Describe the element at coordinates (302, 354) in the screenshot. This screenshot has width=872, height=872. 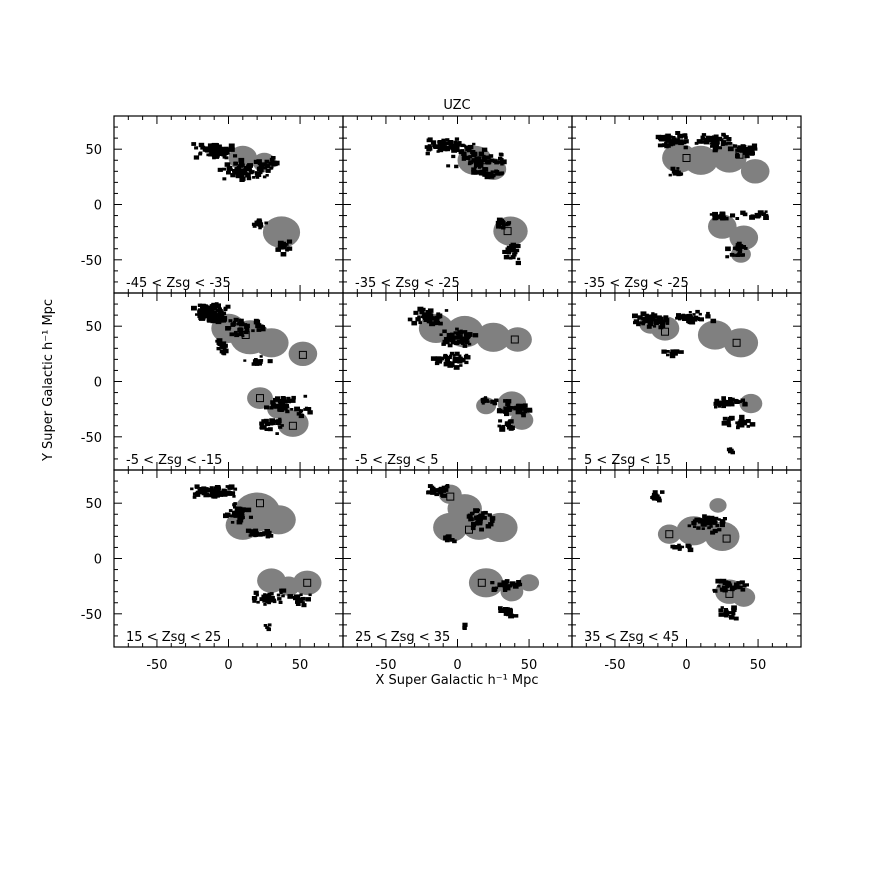
I see `cluster-center-marker` at that location.